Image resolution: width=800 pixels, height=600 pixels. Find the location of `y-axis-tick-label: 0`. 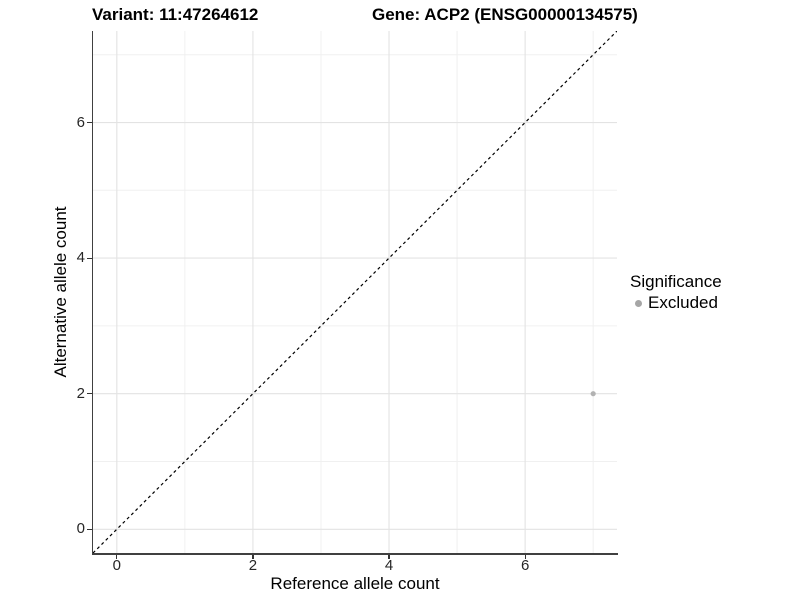

y-axis-tick-label: 0 is located at coordinates (80, 529).